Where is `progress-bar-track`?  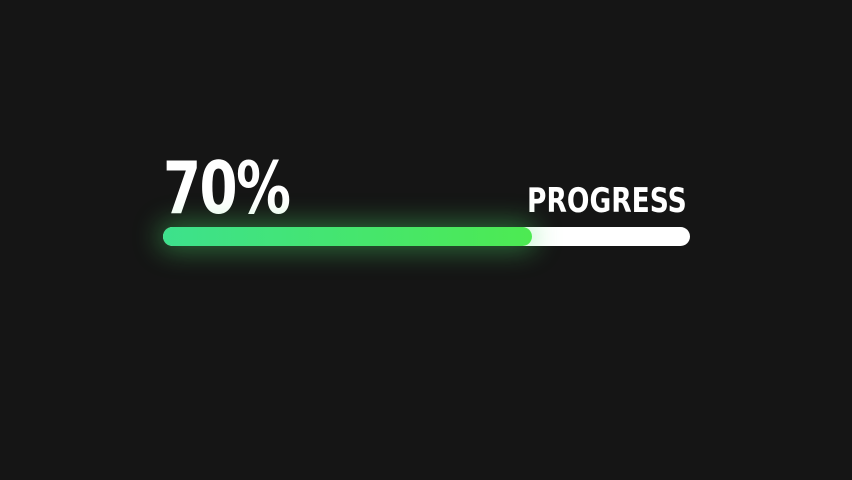 progress-bar-track is located at coordinates (426, 236).